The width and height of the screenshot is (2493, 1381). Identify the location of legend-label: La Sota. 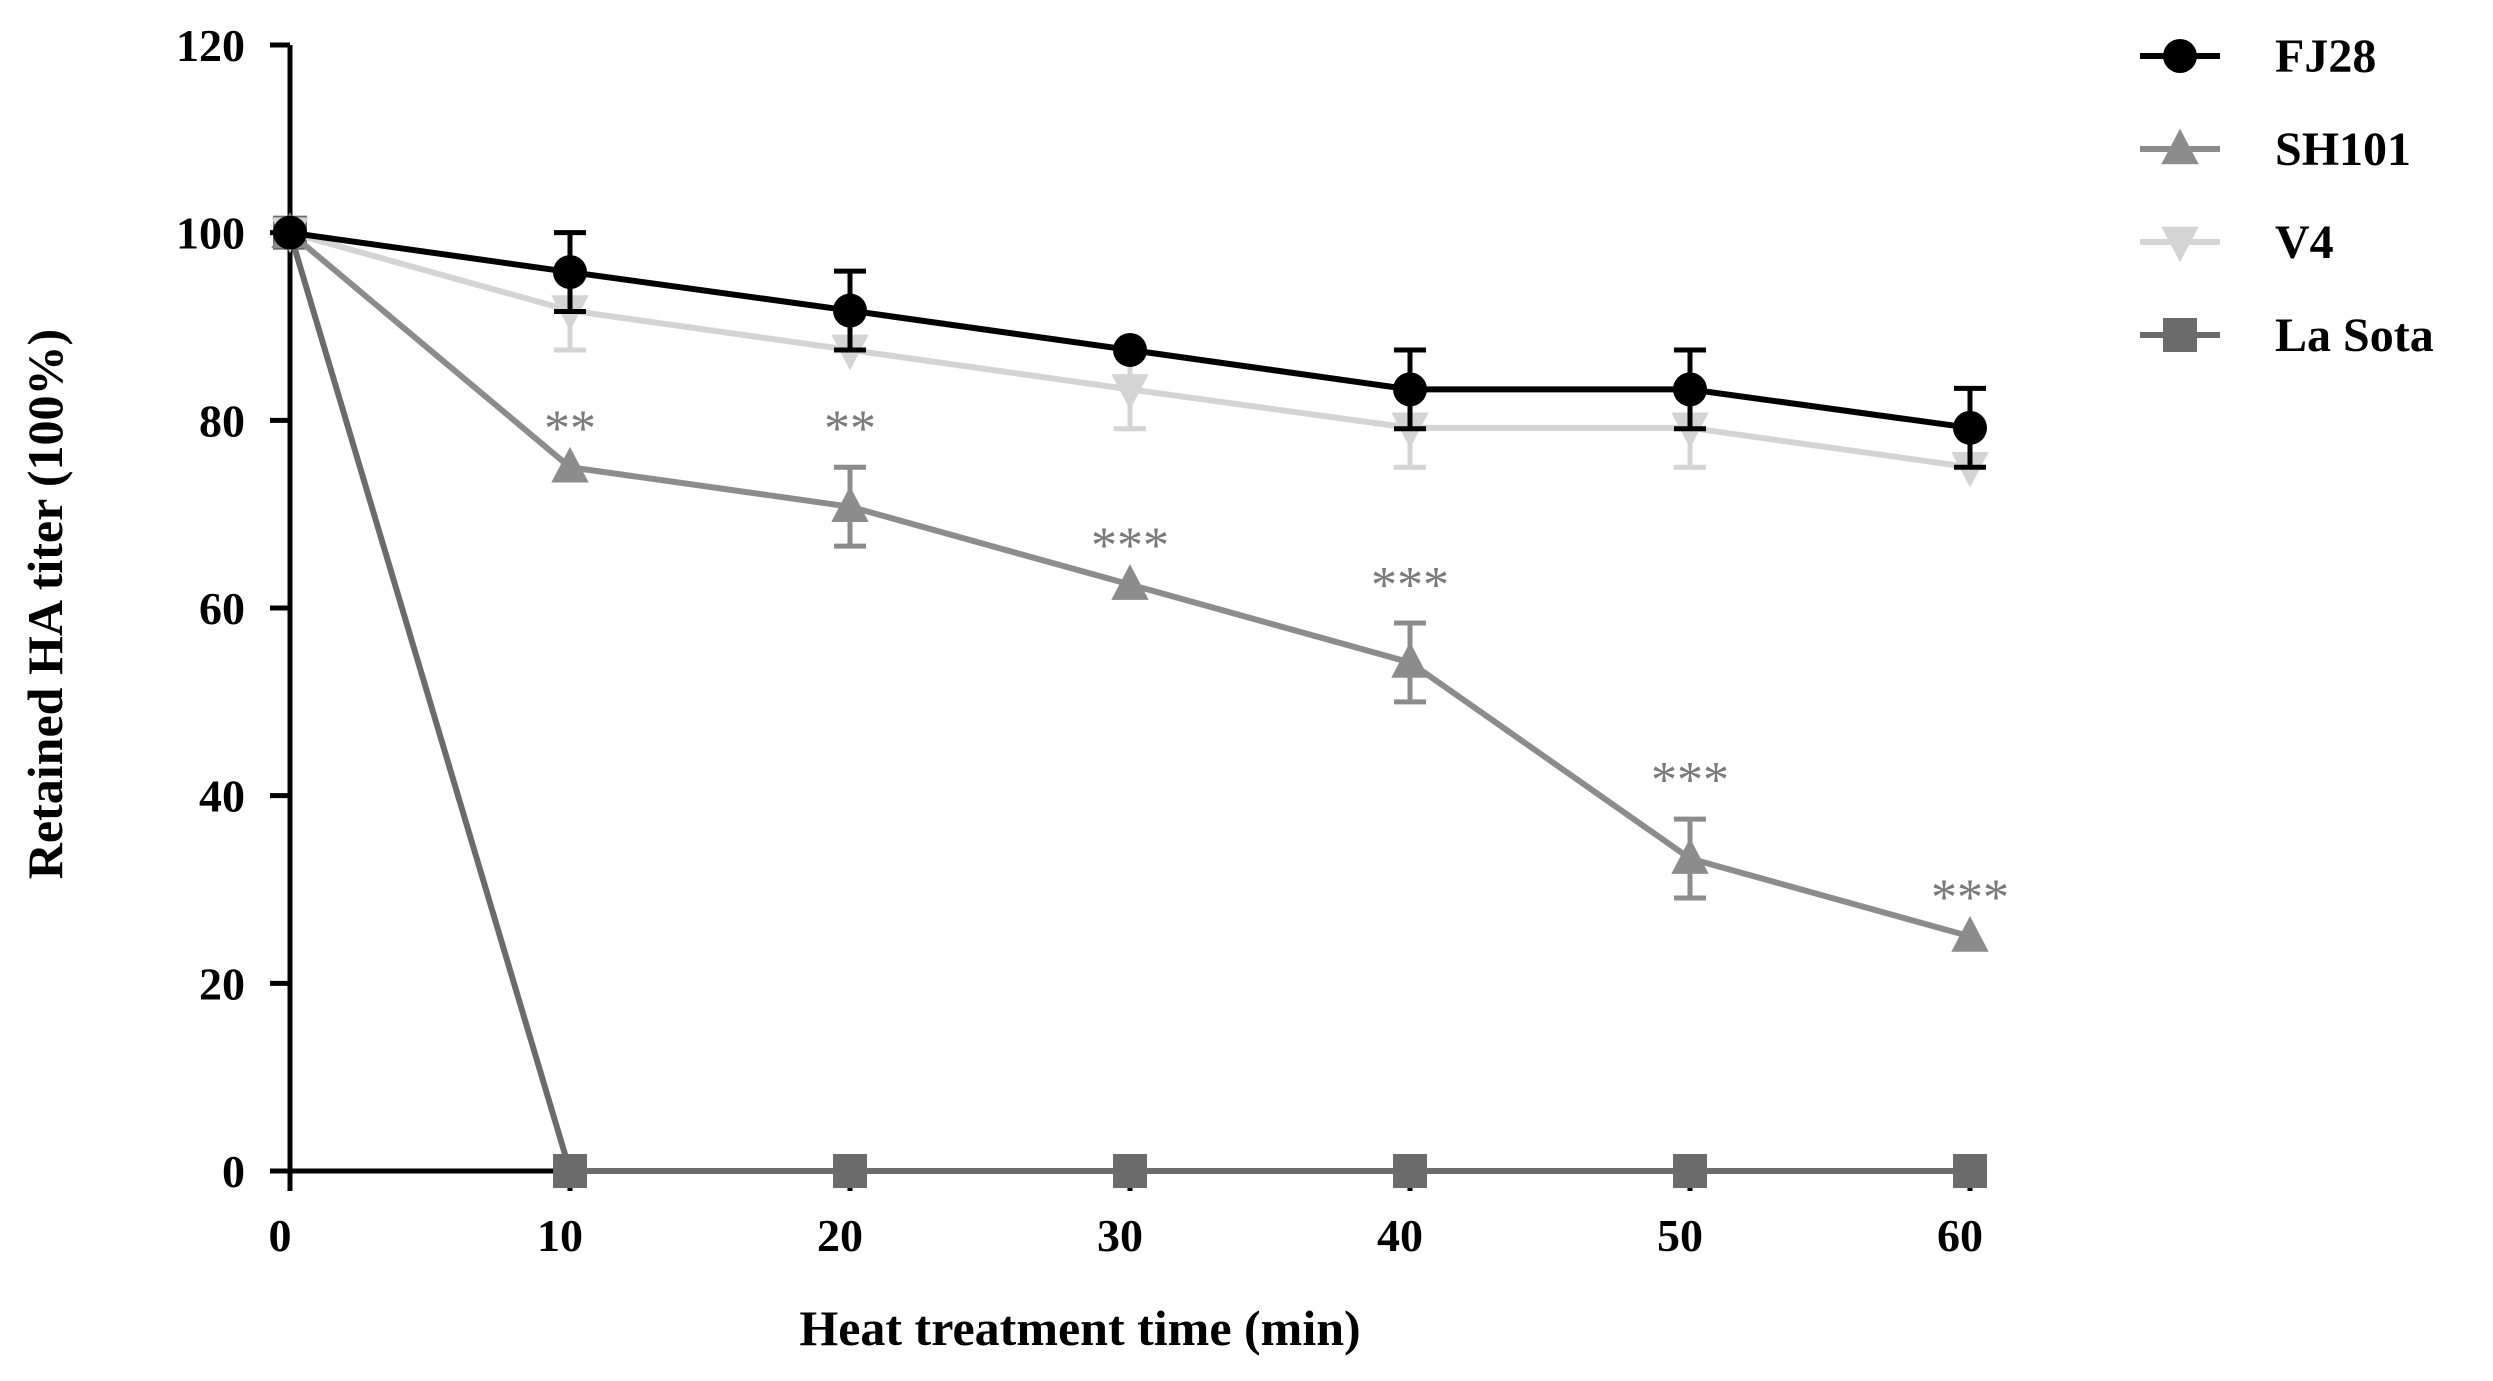
(2354, 335).